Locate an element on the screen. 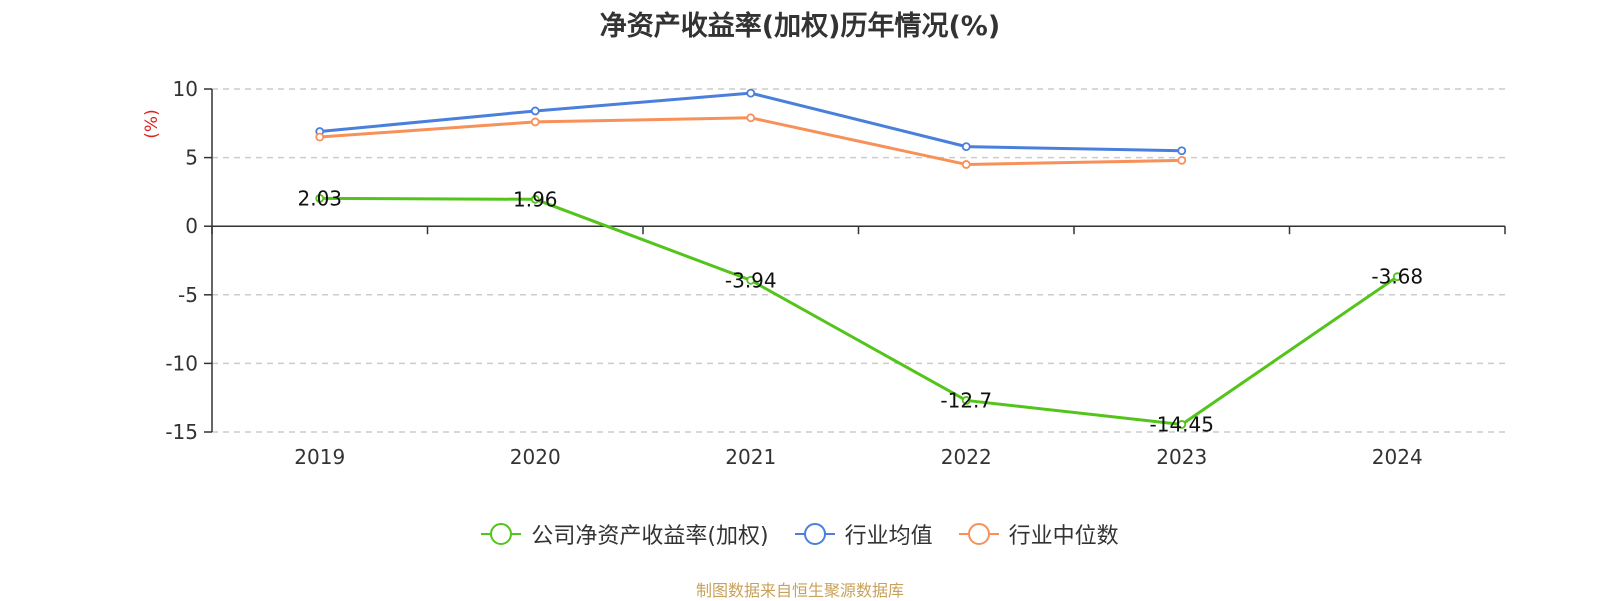 This screenshot has width=1600, height=601. data-label: -3.68 is located at coordinates (1397, 277).